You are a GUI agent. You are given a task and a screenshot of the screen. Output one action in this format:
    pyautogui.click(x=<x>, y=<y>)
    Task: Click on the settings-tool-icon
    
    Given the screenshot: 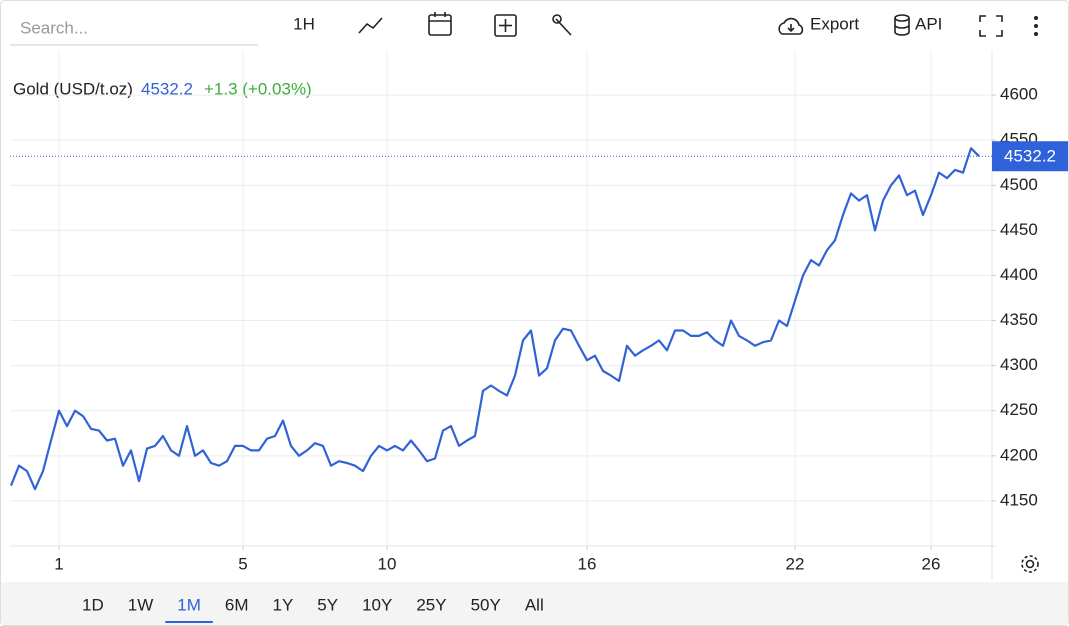 What is the action you would take?
    pyautogui.click(x=562, y=25)
    